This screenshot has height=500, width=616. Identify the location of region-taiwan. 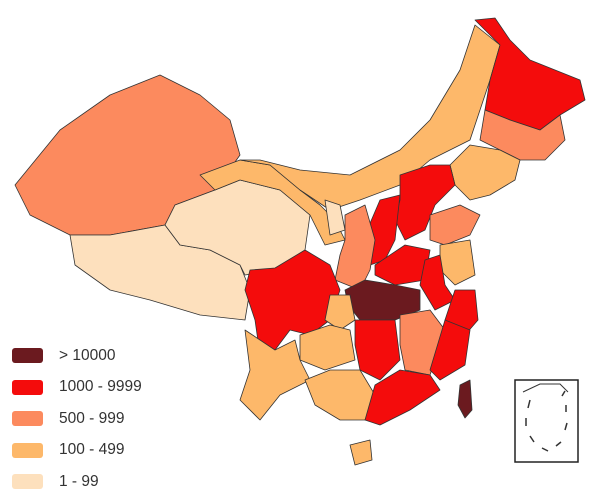
(465, 399).